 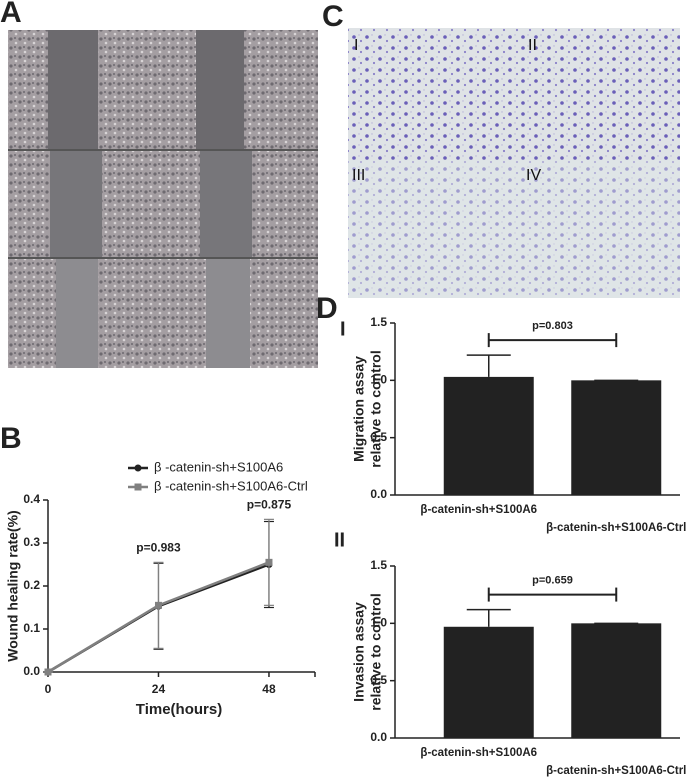 I want to click on p-value: p=0.803, so click(x=552, y=326).